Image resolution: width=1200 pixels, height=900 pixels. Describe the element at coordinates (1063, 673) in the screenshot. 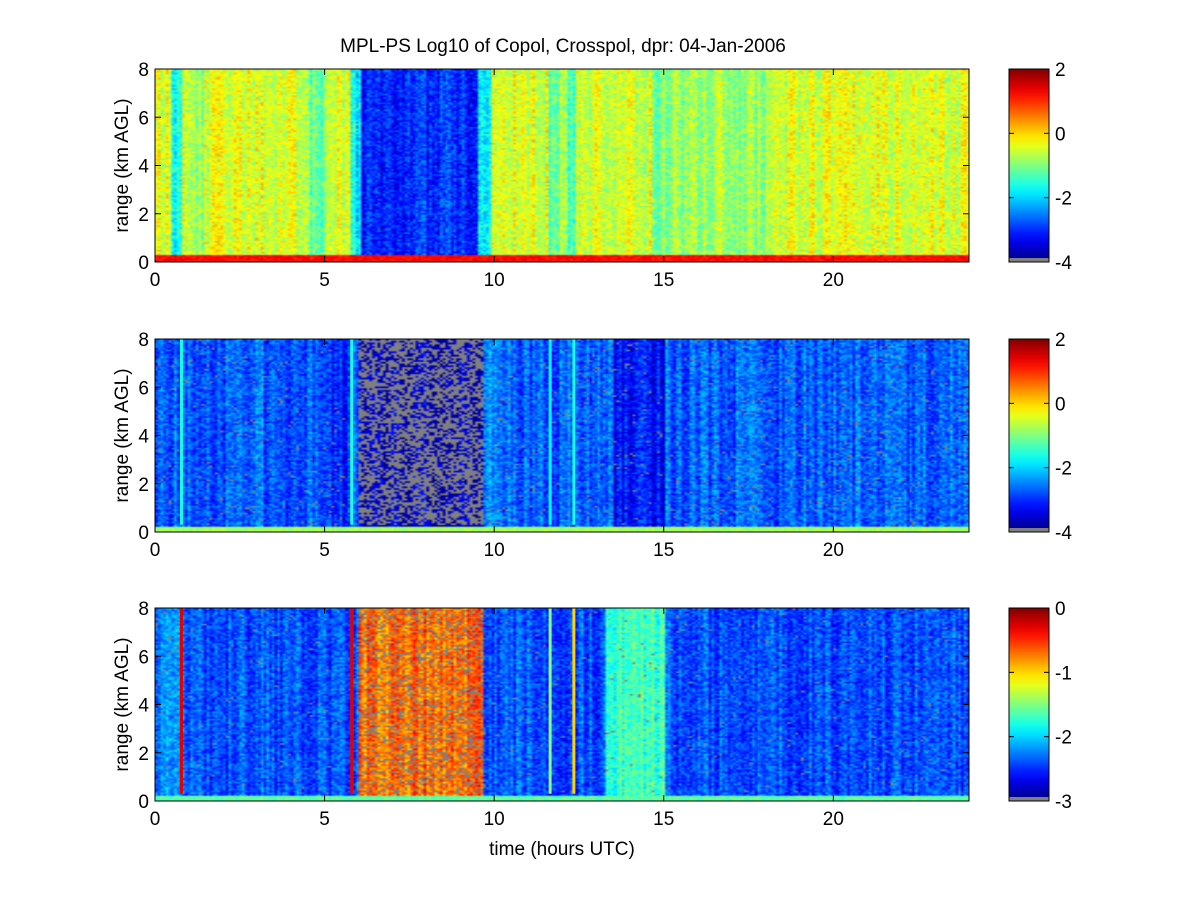

I see `colorbar-tick-label: -1` at that location.